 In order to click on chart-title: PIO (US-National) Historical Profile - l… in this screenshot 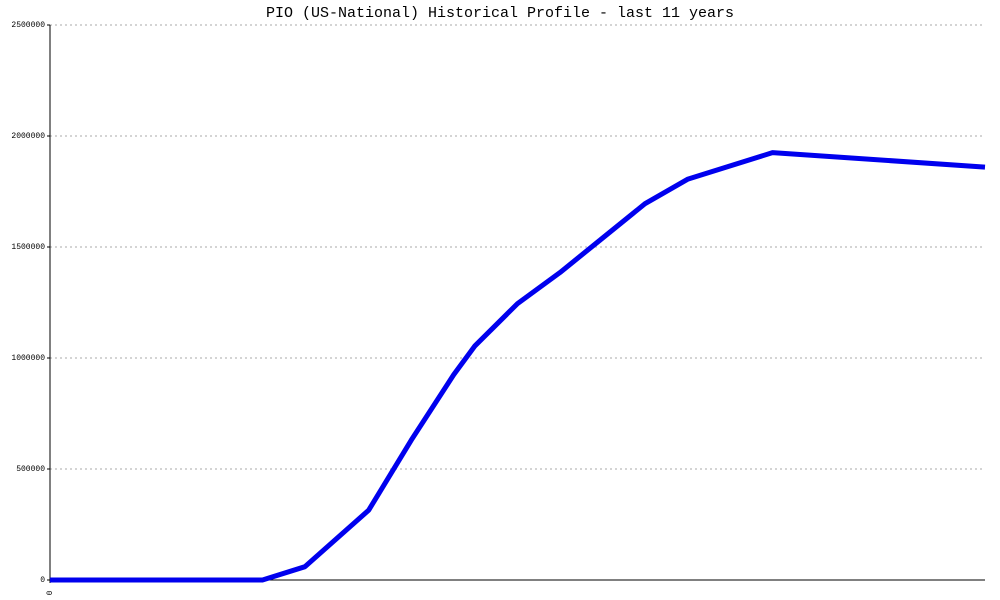, I will do `click(500, 13)`.